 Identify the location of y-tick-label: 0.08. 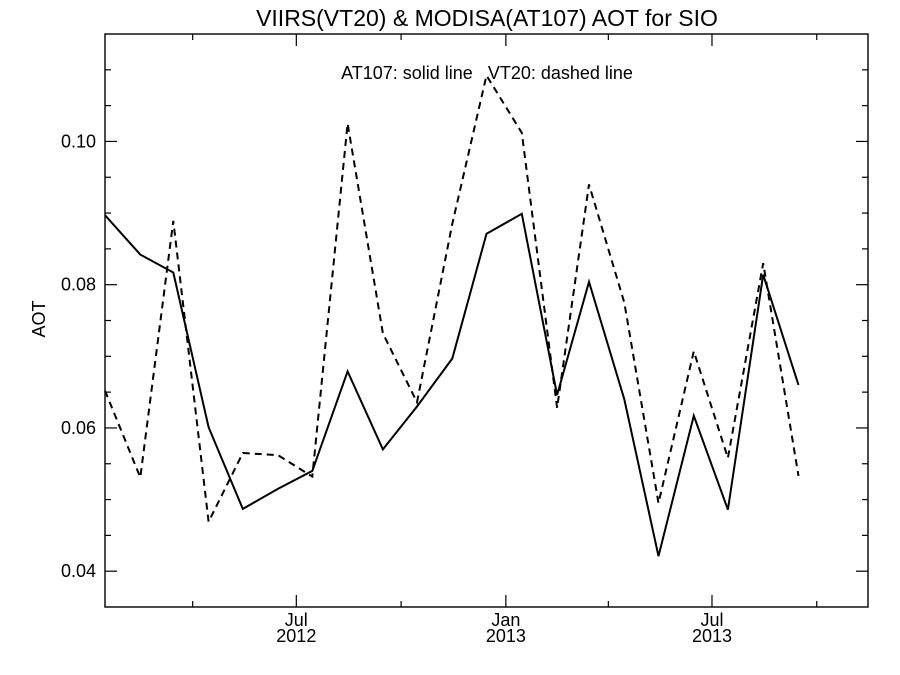
(78, 285).